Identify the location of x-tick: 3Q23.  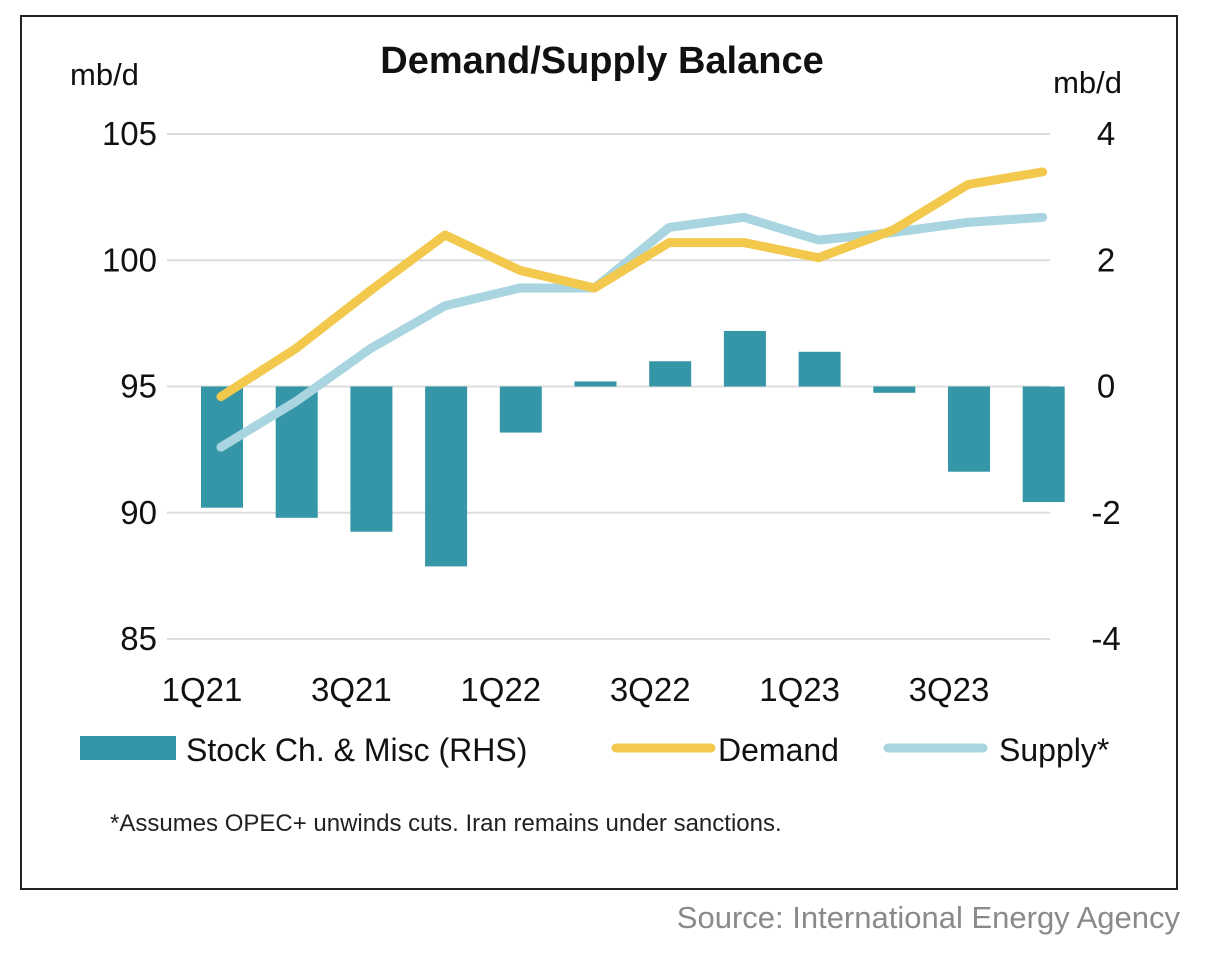
(949, 689).